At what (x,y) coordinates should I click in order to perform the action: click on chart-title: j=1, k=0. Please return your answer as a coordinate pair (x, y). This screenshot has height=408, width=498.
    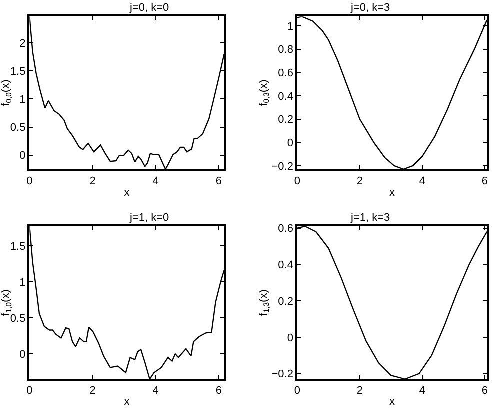
    Looking at the image, I should click on (149, 218).